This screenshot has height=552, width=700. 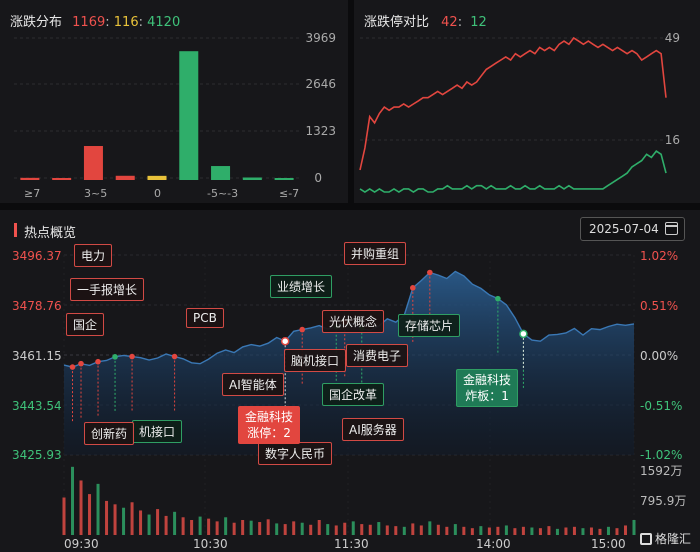 What do you see at coordinates (164, 22) in the screenshot?
I see `down-count: 4120` at bounding box center [164, 22].